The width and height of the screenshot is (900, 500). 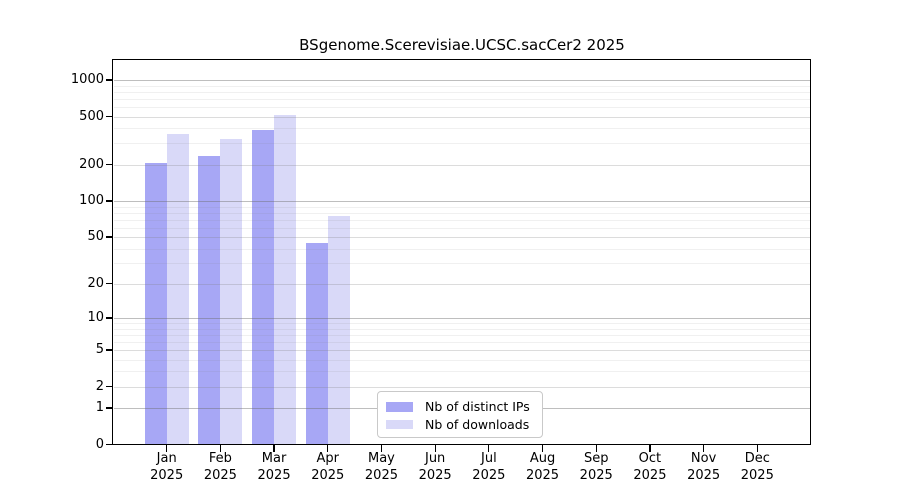 What do you see at coordinates (542, 467) in the screenshot?
I see `x-tick-label: Aug 2025` at bounding box center [542, 467].